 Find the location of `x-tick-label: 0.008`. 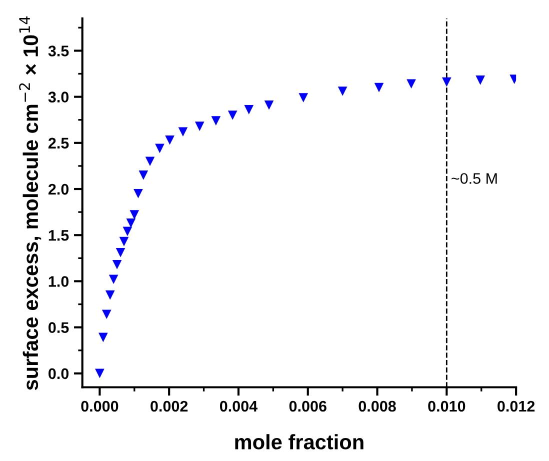

x-tick-label: 0.008 is located at coordinates (377, 406).